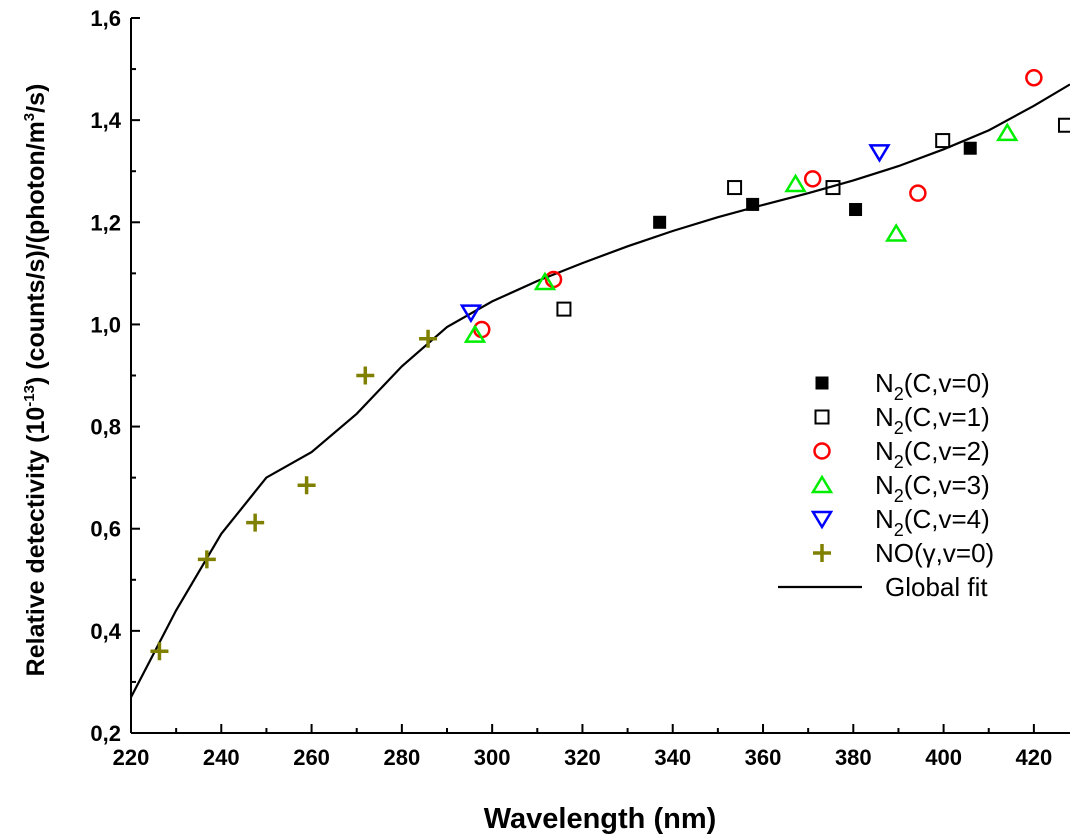 The width and height of the screenshot is (1070, 840). What do you see at coordinates (932, 420) in the screenshot?
I see `legend-label: N2(C,v=1)` at bounding box center [932, 420].